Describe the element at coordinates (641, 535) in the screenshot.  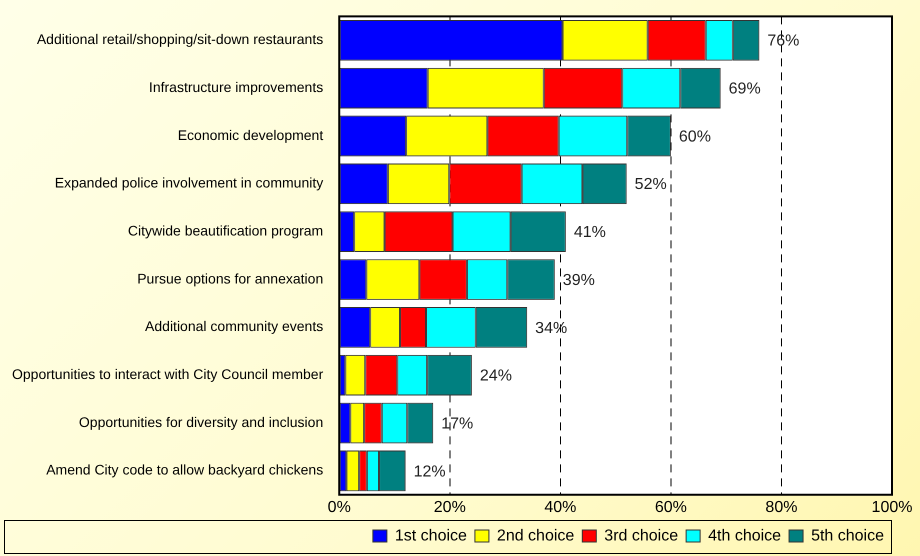
I see `legend-label: 3rd choice` at that location.